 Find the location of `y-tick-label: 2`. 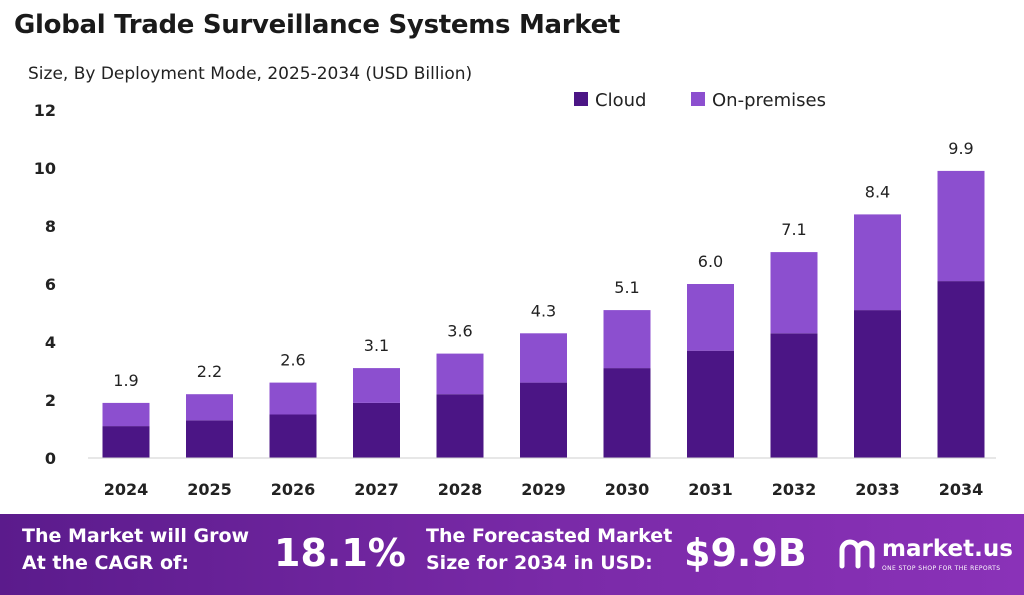

y-tick-label: 2 is located at coordinates (50, 400).